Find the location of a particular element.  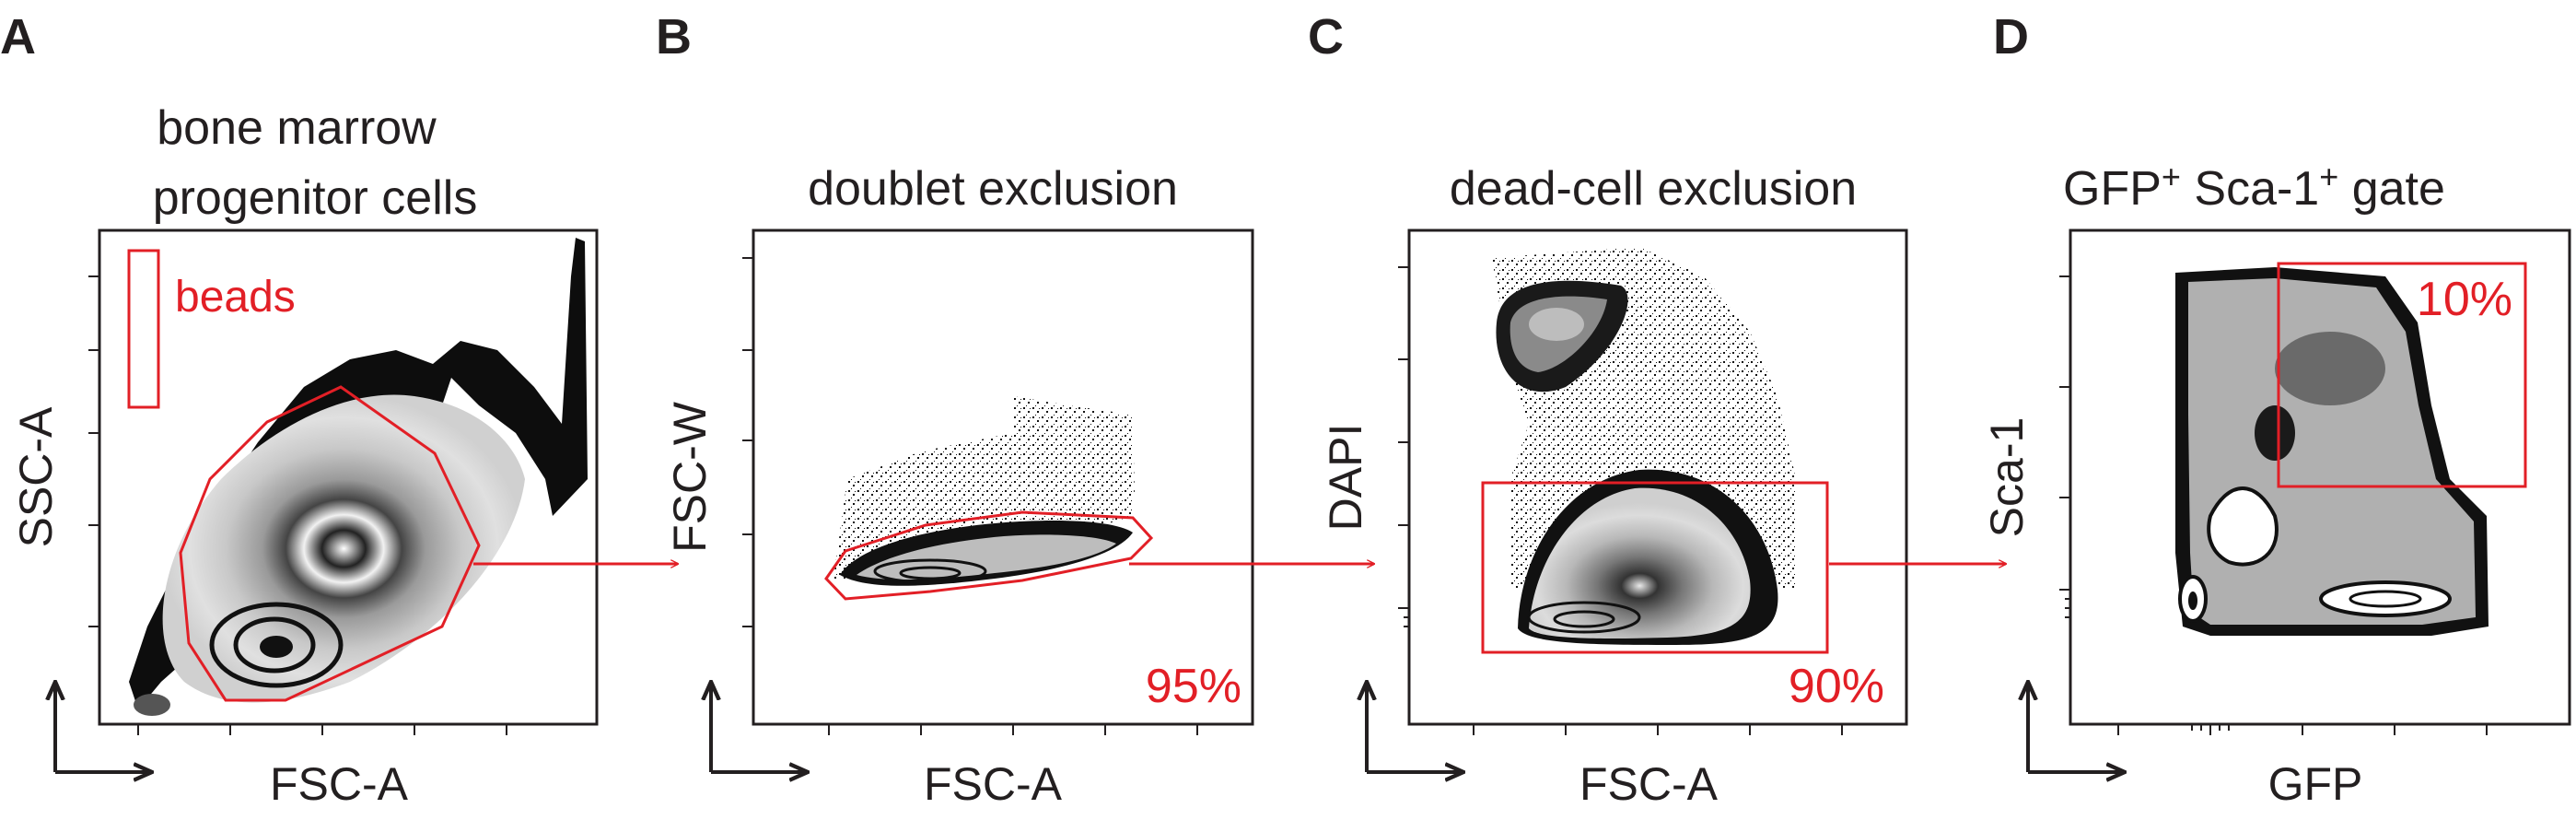

panel-b-percentage: 95% is located at coordinates (1193, 686).